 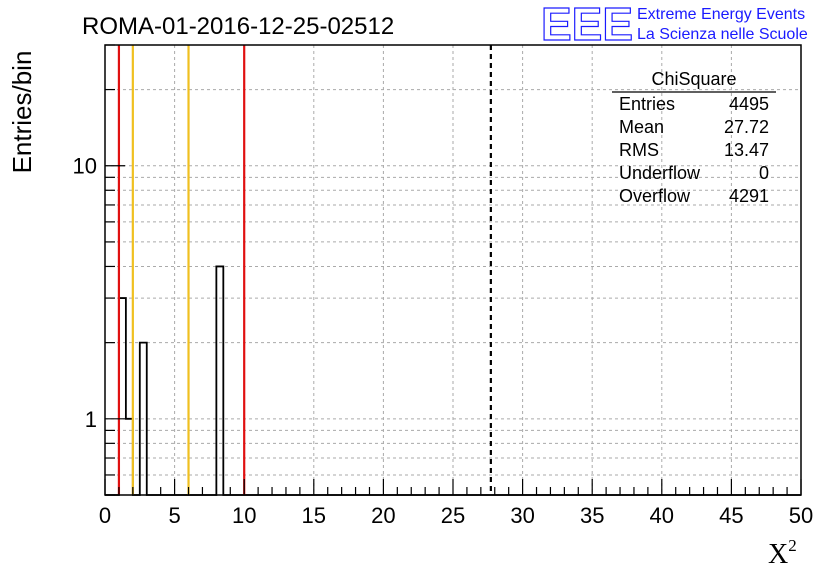 I want to click on stats-title: ChiSquare, so click(x=693, y=79).